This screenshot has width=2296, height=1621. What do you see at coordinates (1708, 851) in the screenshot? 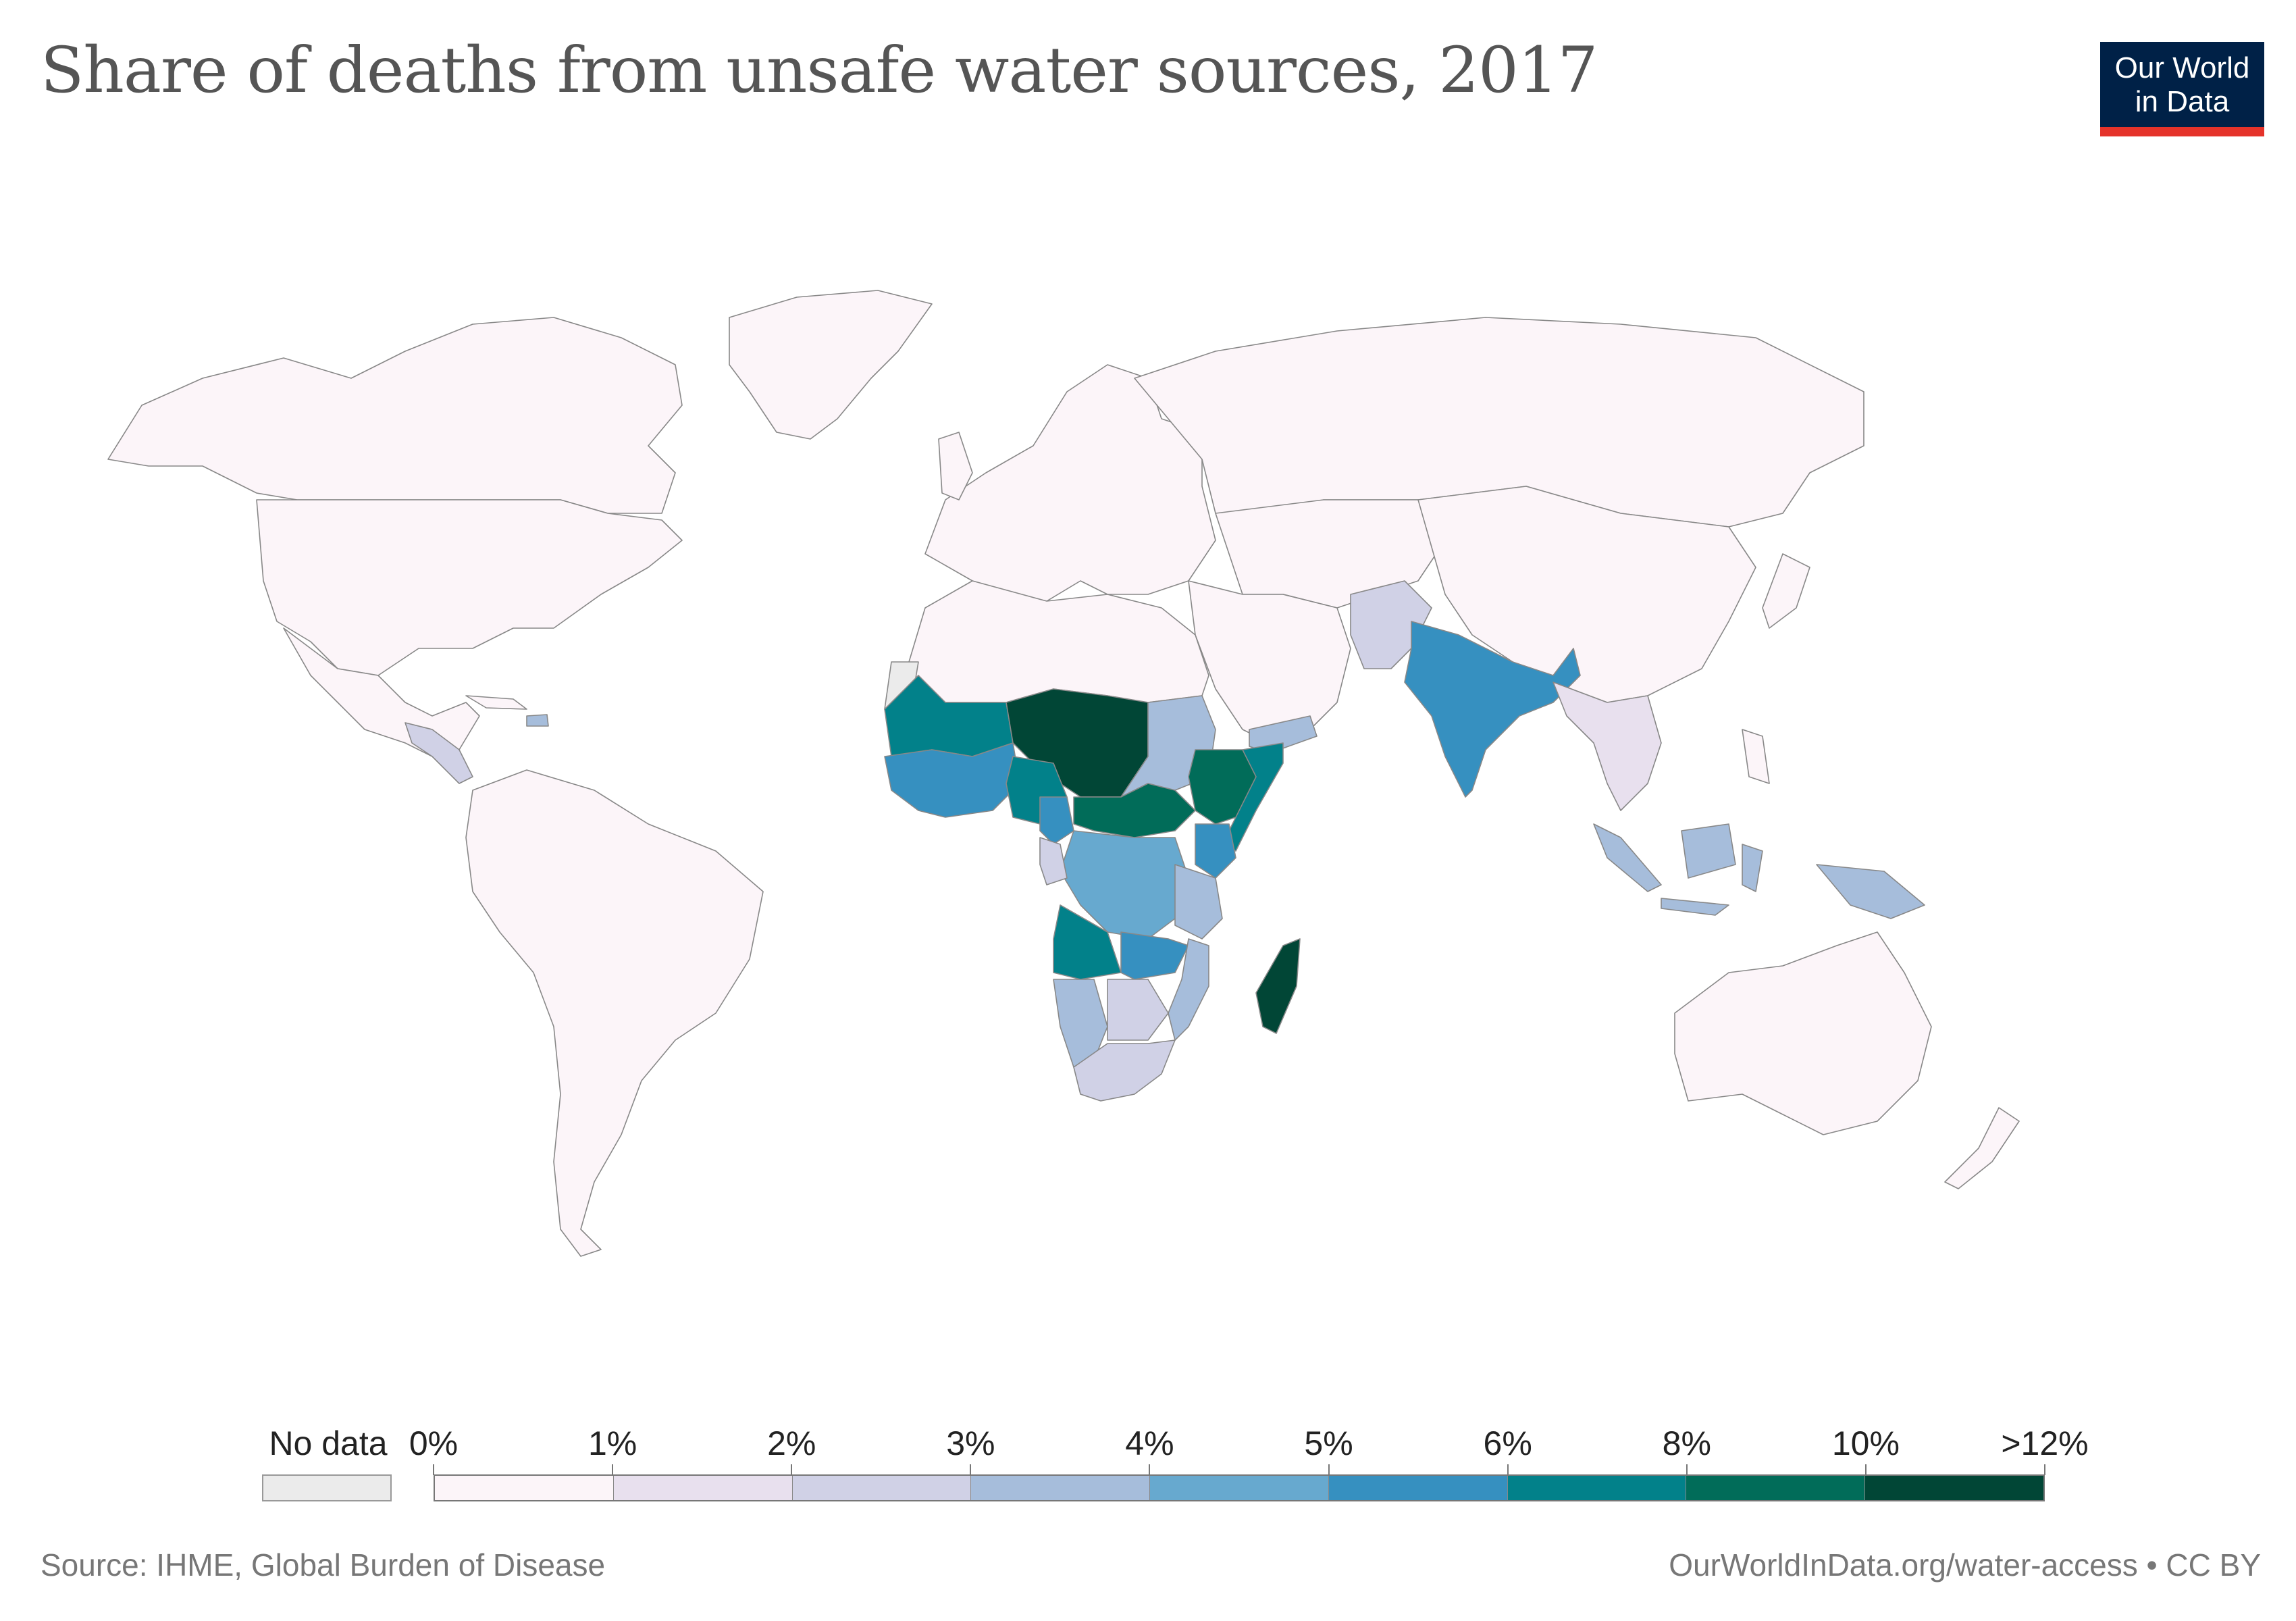
I see `region-indonesia-borneo` at bounding box center [1708, 851].